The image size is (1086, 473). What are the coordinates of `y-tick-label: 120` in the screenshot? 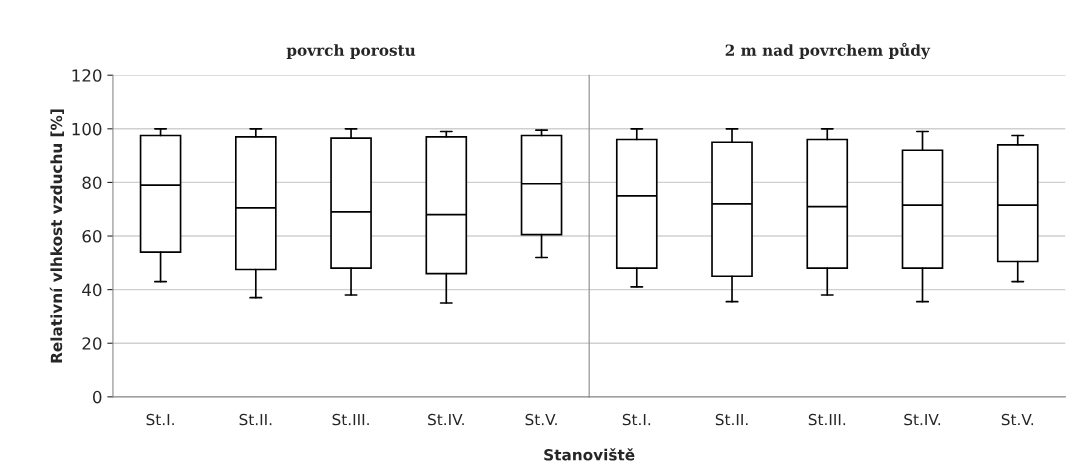 It's located at (87, 75).